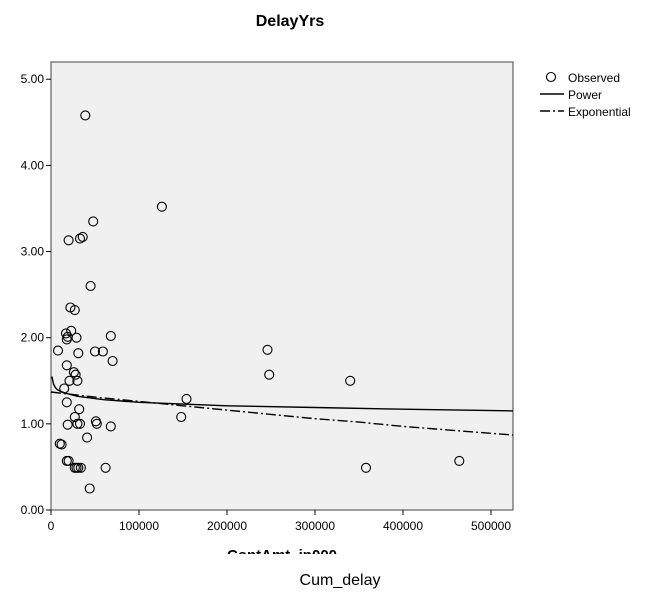  What do you see at coordinates (33, 424) in the screenshot?
I see `y-tick-label: 1.00` at bounding box center [33, 424].